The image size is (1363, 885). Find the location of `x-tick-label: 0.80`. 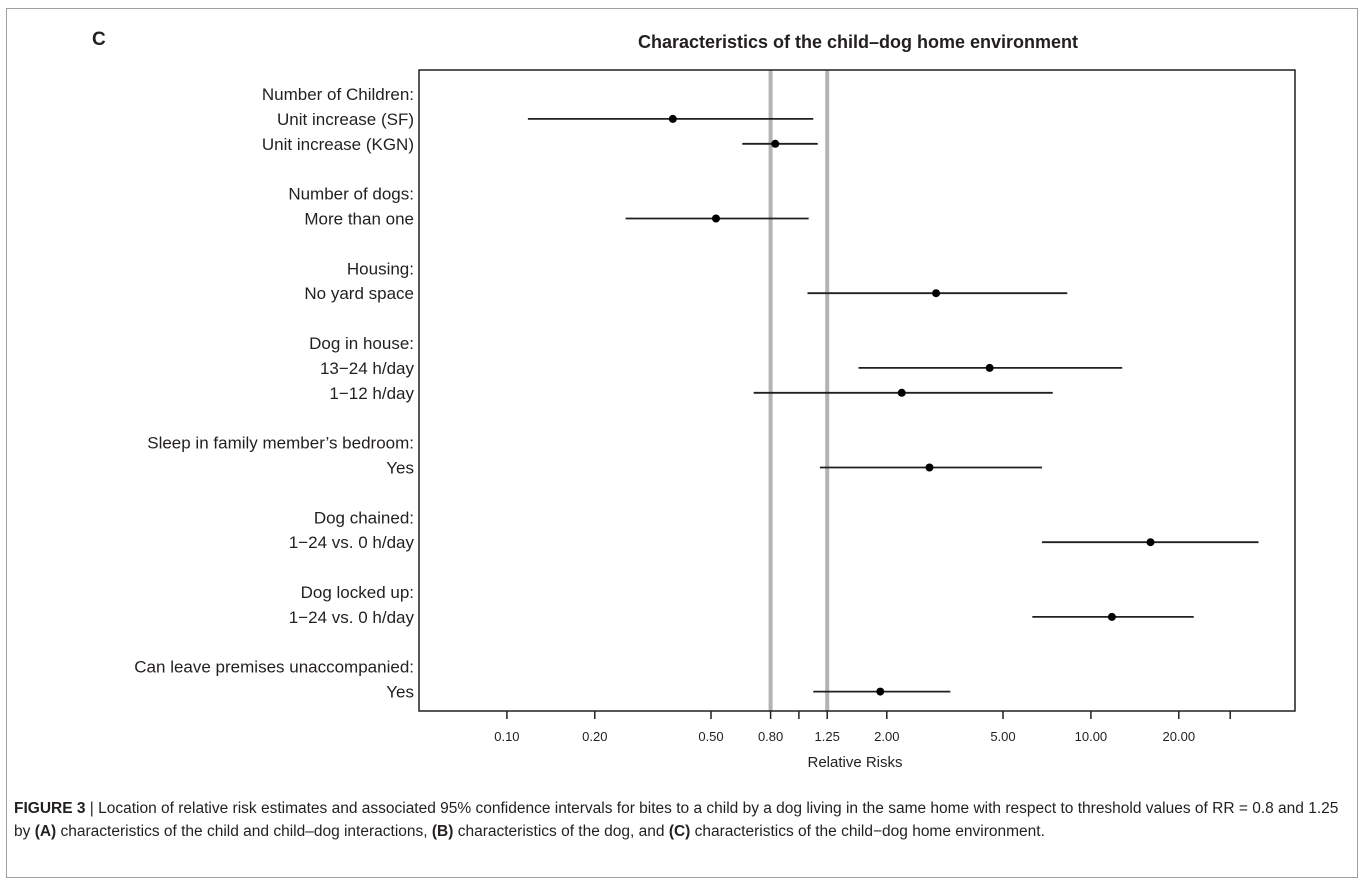

x-tick-label: 0.80 is located at coordinates (770, 736).